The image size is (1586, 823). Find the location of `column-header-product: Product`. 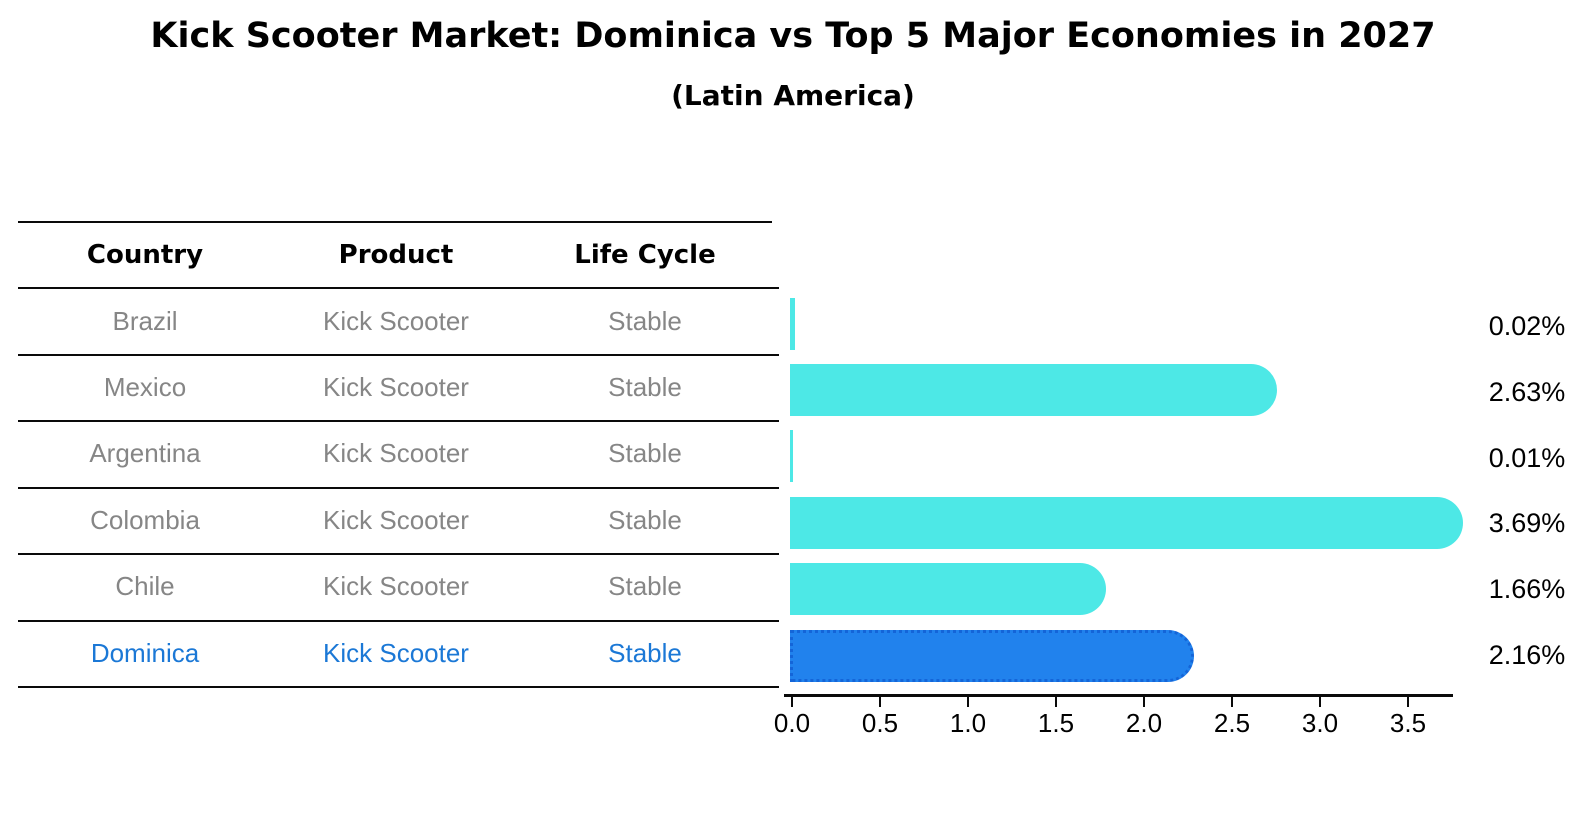

column-header-product: Product is located at coordinates (396, 255).